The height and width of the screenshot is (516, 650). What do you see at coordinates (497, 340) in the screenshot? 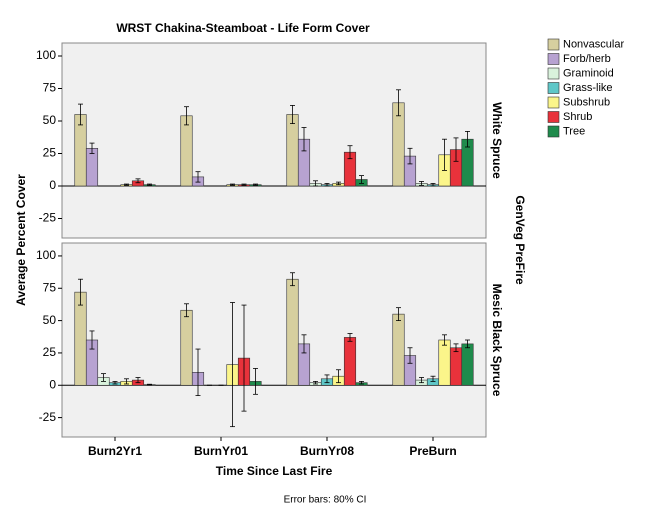
I see `panel-label: Mesic Black Spruce` at bounding box center [497, 340].